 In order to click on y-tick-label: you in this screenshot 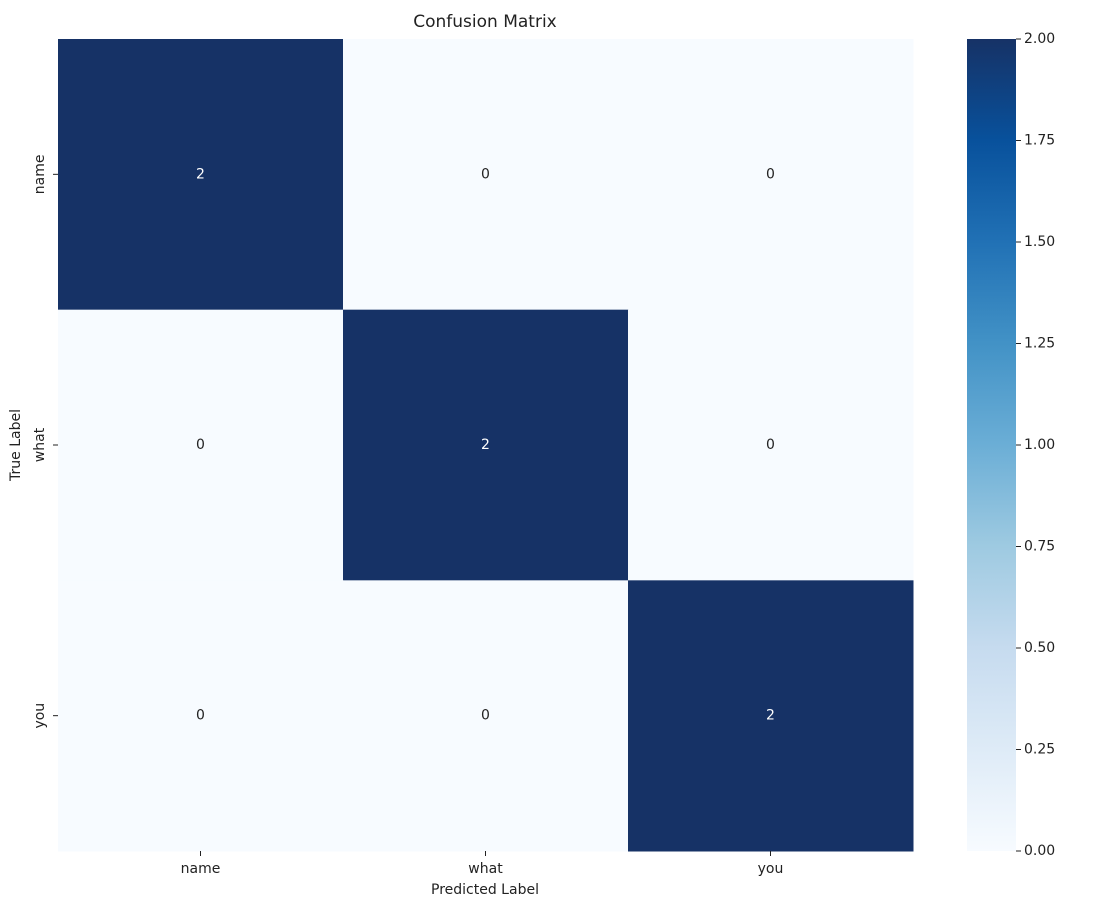, I will do `click(40, 716)`.